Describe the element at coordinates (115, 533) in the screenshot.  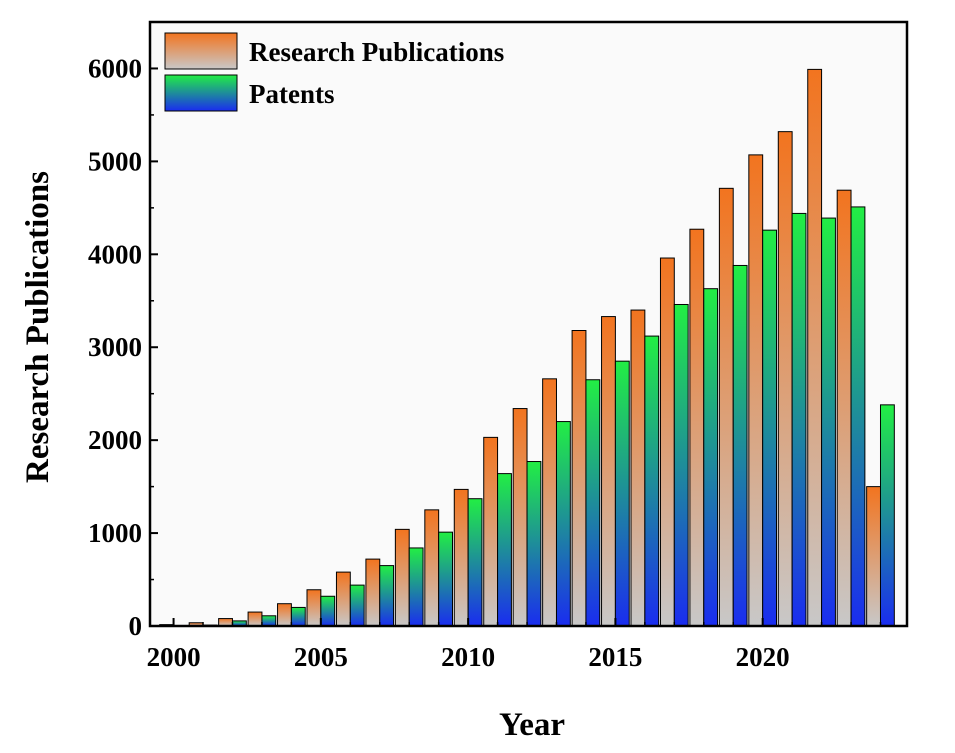
I see `y-tick-label-1000: 1000` at that location.